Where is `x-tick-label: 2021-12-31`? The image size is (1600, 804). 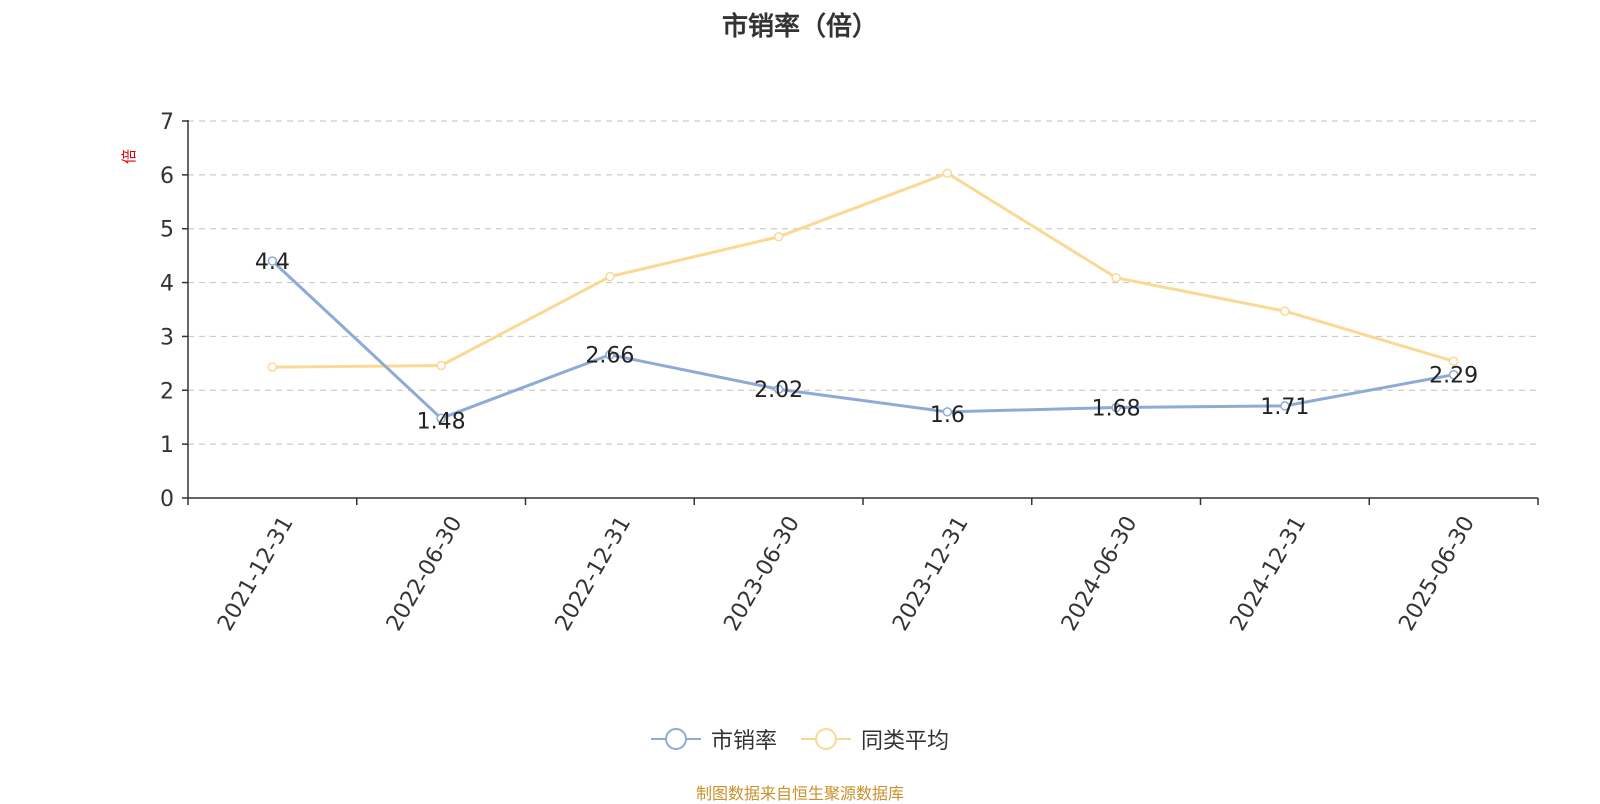 x-tick-label: 2021-12-31 is located at coordinates (256, 573).